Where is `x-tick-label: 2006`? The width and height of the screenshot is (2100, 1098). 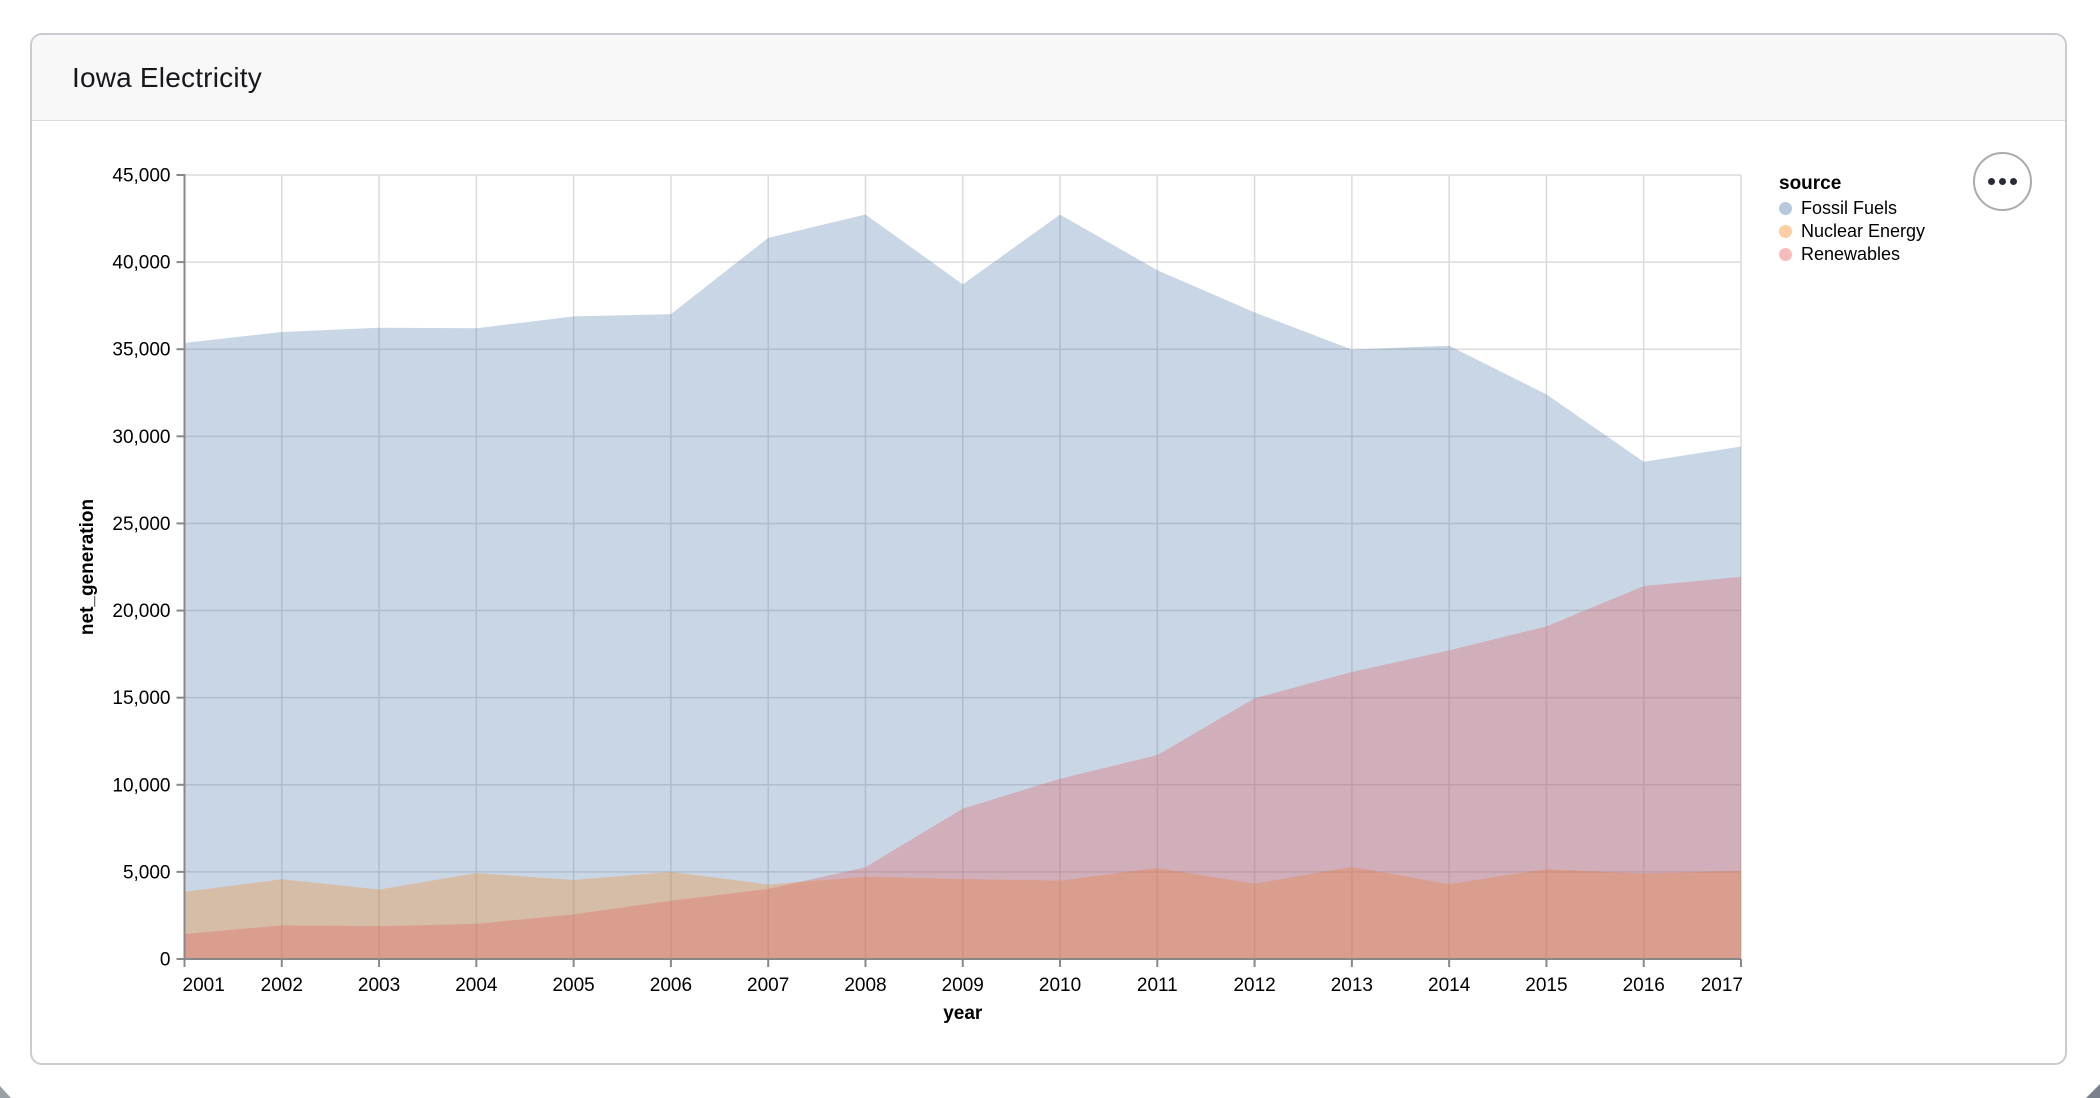 x-tick-label: 2006 is located at coordinates (671, 985).